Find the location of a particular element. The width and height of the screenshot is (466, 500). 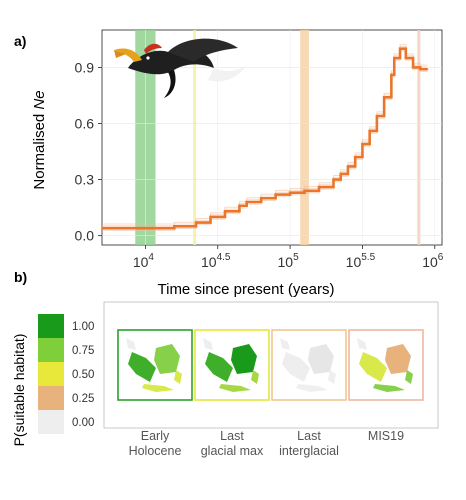

legend-label: 0.00 is located at coordinates (83, 423).